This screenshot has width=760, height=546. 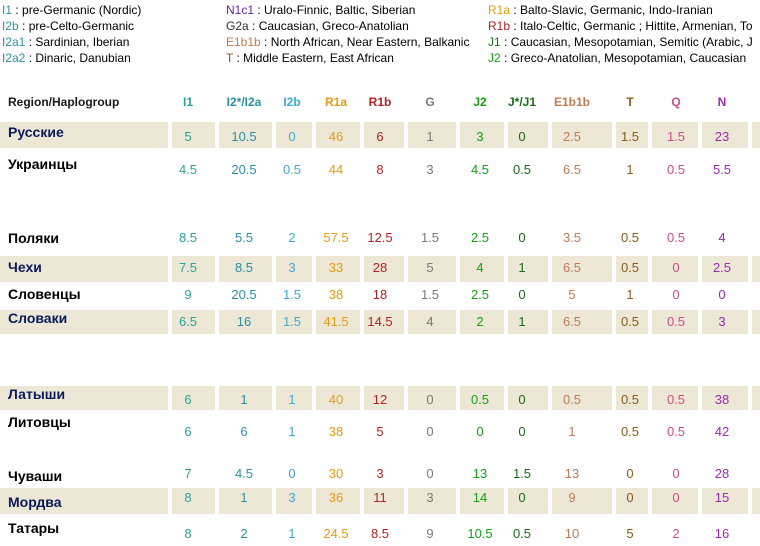 I want to click on region-name: Чехи, so click(x=25, y=267).